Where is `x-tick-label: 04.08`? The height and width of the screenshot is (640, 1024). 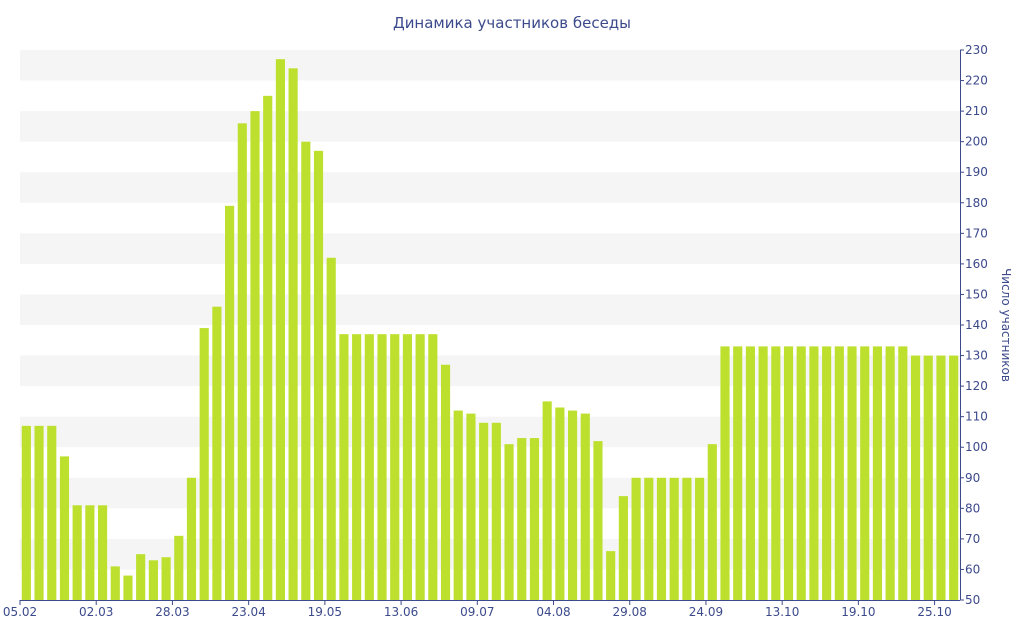 x-tick-label: 04.08 is located at coordinates (553, 612).